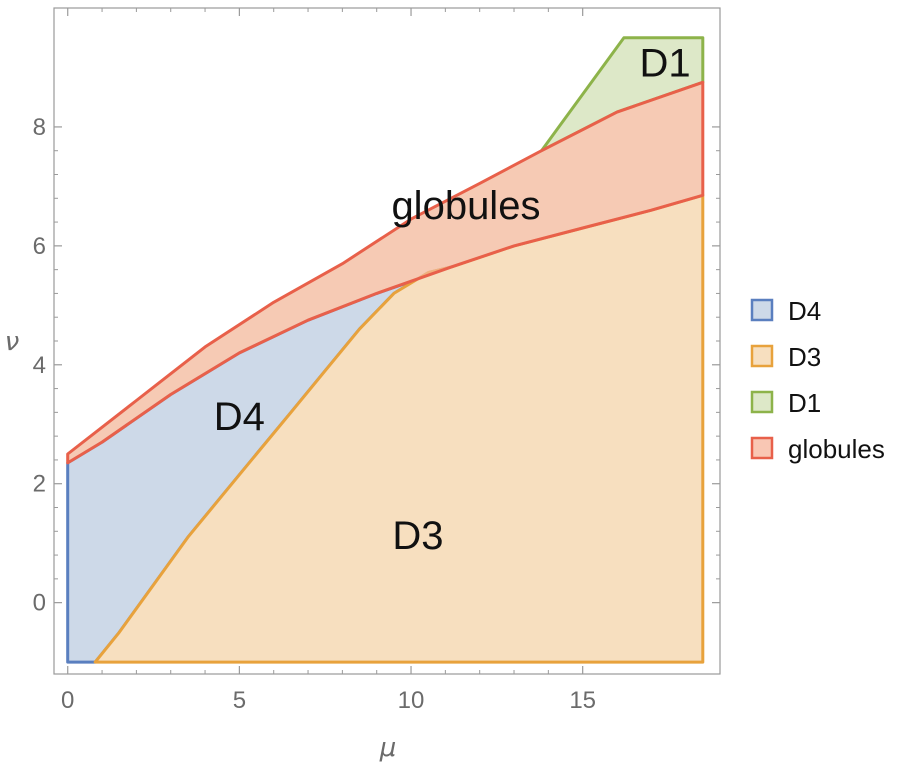  Describe the element at coordinates (239, 417) in the screenshot. I see `region-label-d4: D4` at that location.